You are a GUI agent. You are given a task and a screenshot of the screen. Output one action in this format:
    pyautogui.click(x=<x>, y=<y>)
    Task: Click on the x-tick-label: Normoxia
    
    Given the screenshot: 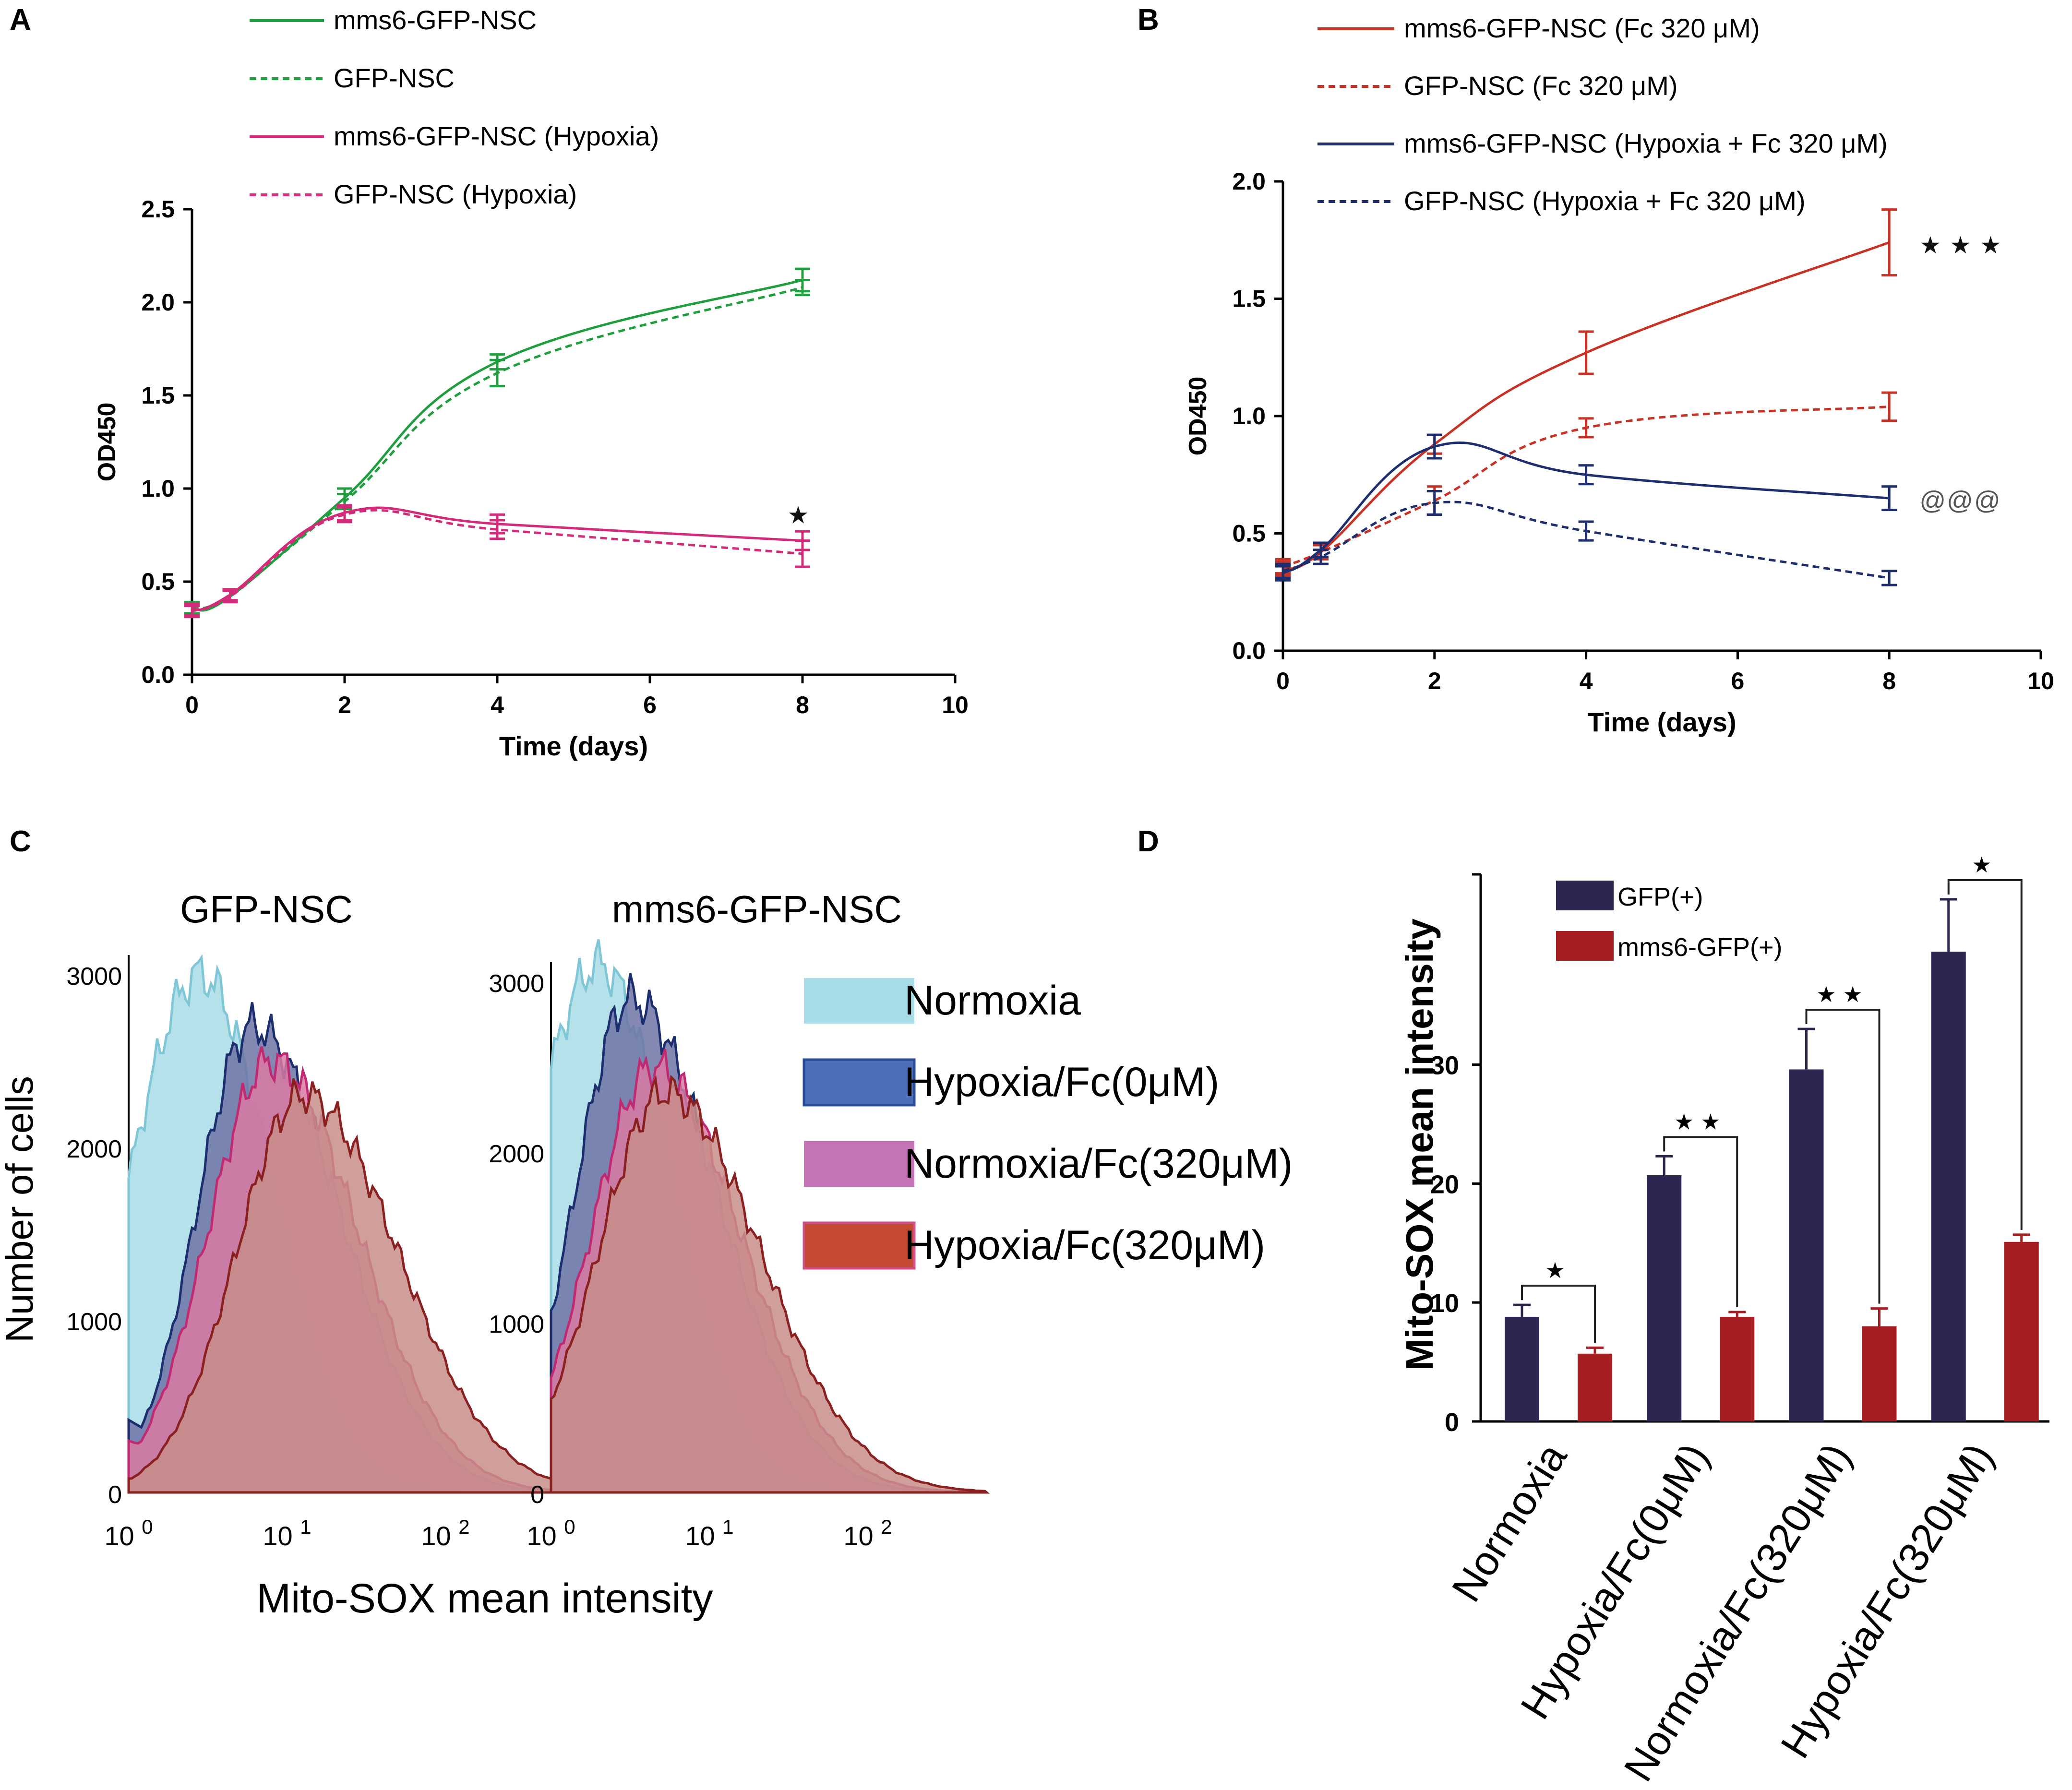 What is the action you would take?
    pyautogui.click(x=1509, y=1522)
    